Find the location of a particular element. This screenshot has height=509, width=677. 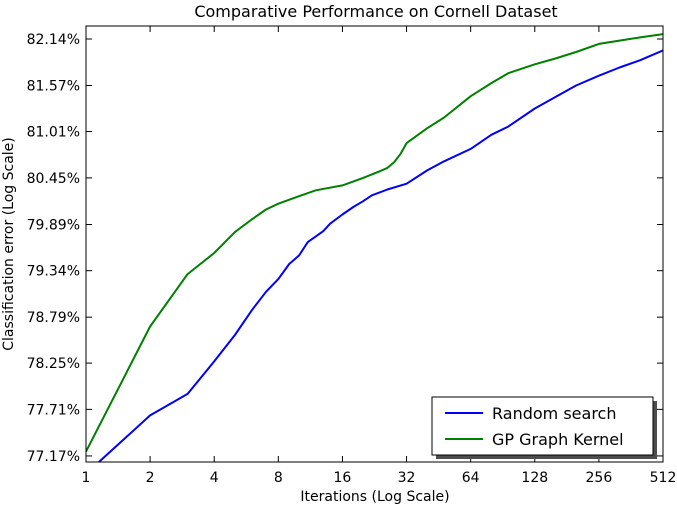

x-axis-label: Iterations (Log Scale) is located at coordinates (374, 497).